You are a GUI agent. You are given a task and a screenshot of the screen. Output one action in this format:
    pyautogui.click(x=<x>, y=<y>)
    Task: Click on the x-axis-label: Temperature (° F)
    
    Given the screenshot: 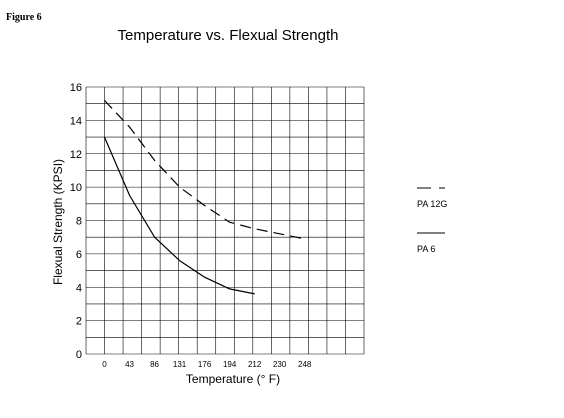 What is the action you would take?
    pyautogui.click(x=233, y=379)
    